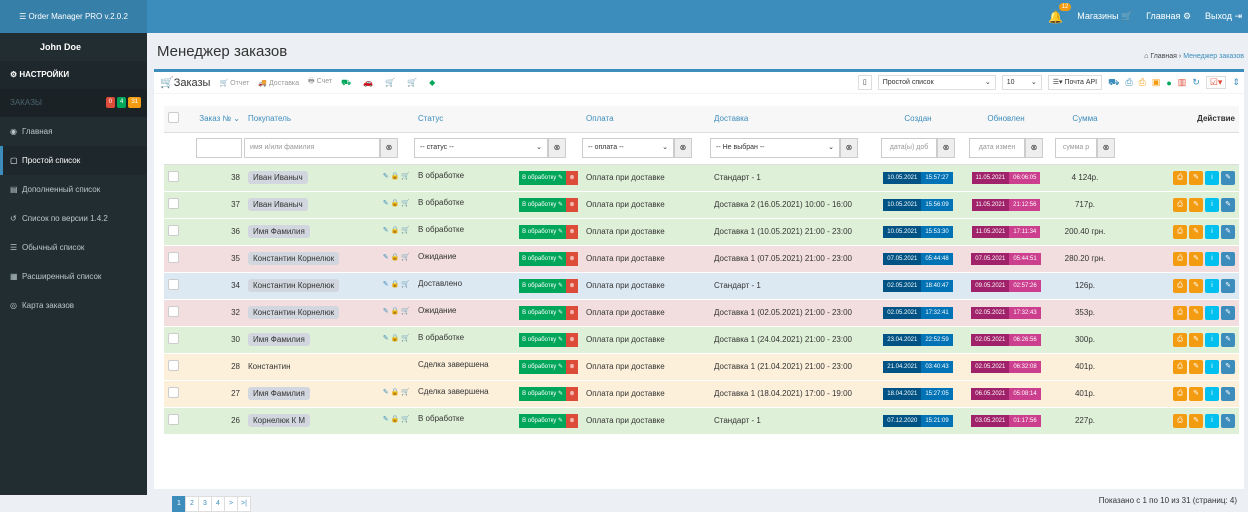 Image resolution: width=1248 pixels, height=512 pixels. I want to click on brand-logo: ☰ Order Manager PRO v.2.0.2, so click(73, 16).